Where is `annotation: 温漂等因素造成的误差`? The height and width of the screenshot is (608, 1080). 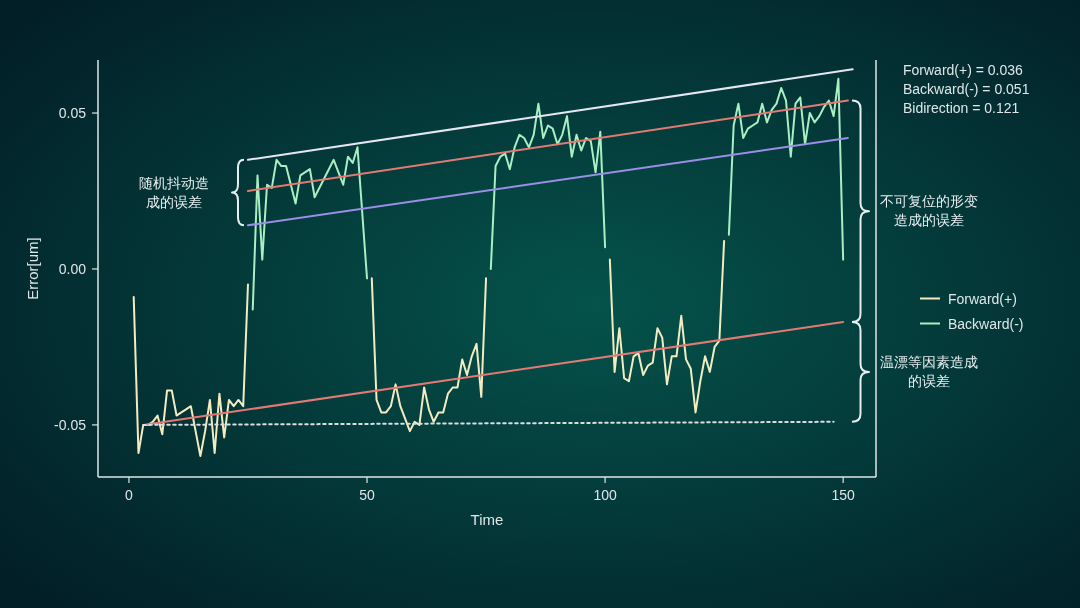
annotation: 温漂等因素造成的误差 is located at coordinates (929, 371).